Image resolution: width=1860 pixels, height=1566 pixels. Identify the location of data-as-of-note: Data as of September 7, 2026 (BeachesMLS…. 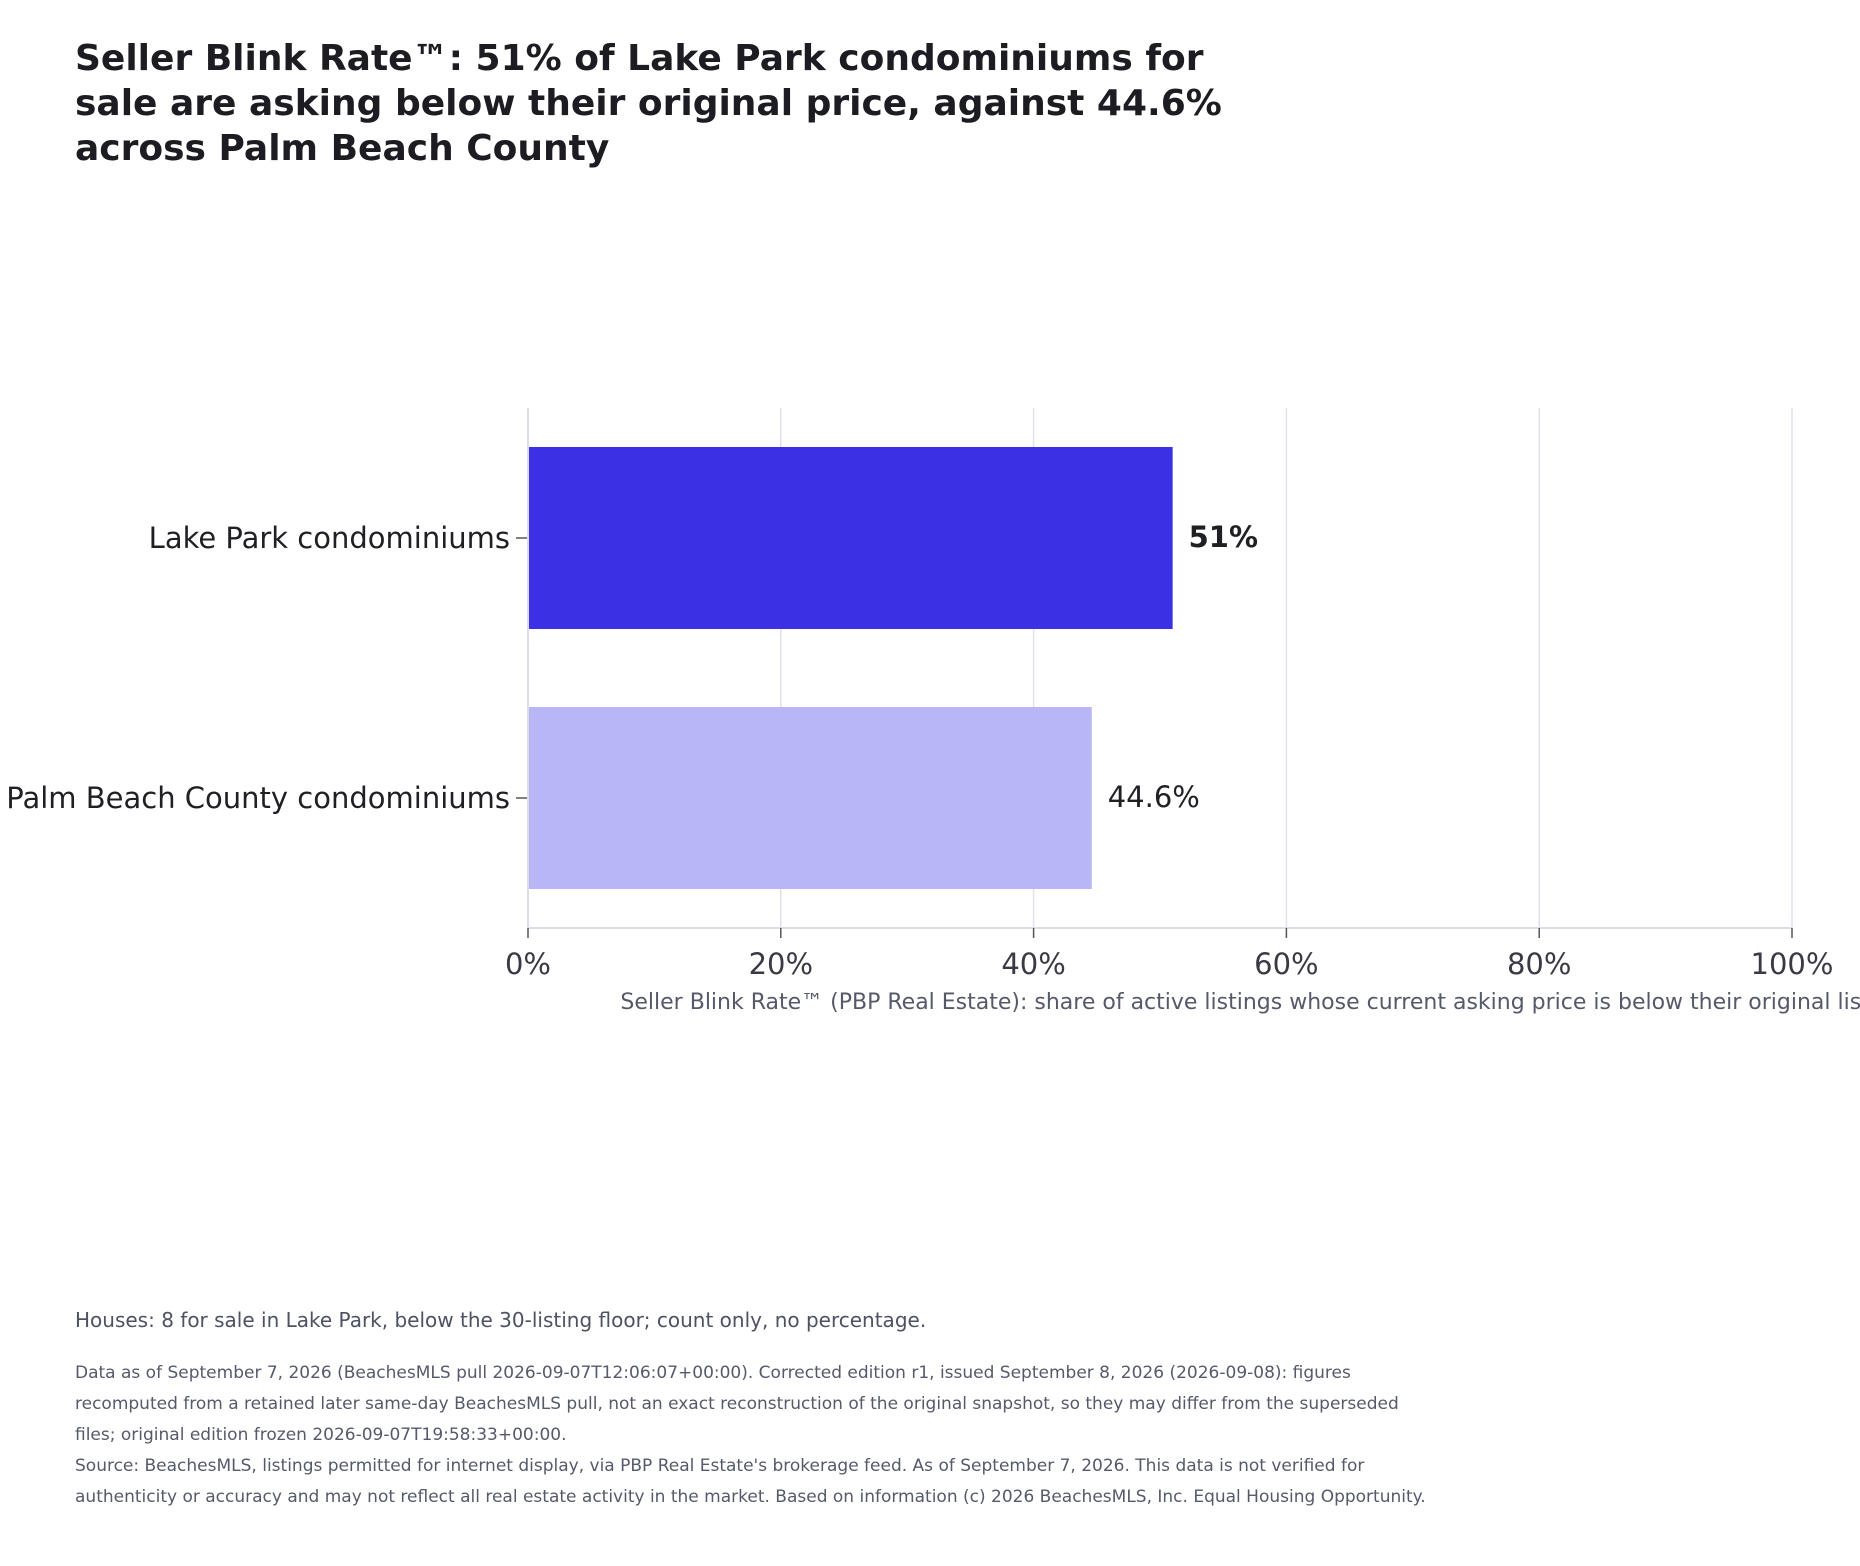
(737, 1404).